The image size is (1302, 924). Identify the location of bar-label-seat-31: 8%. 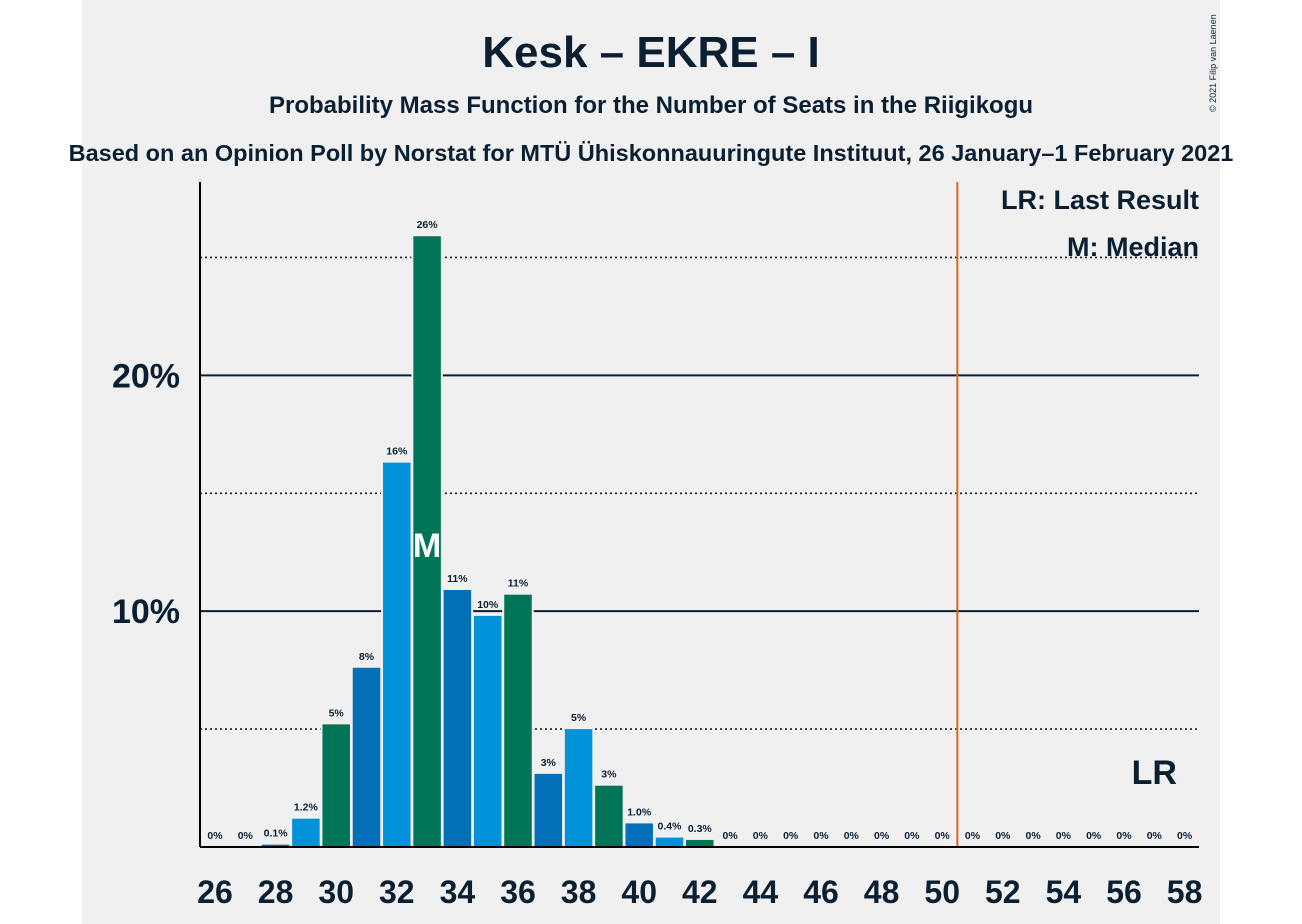
(367, 657).